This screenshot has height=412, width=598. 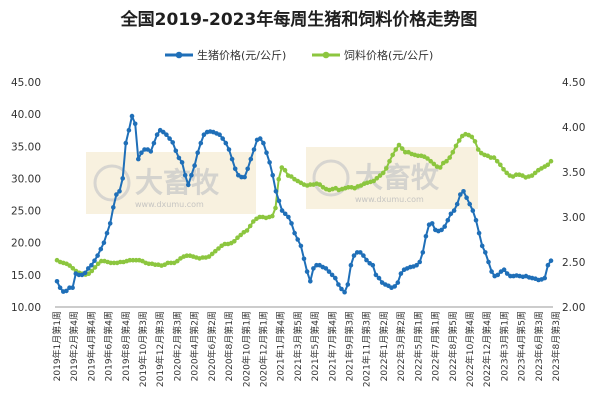 I want to click on y-tick-label-right: 3.00, so click(x=573, y=218).